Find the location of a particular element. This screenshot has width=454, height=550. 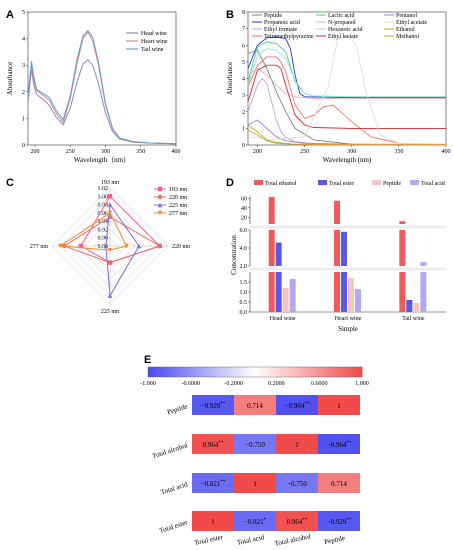

legend-swatch-total-ester is located at coordinates (322, 182).